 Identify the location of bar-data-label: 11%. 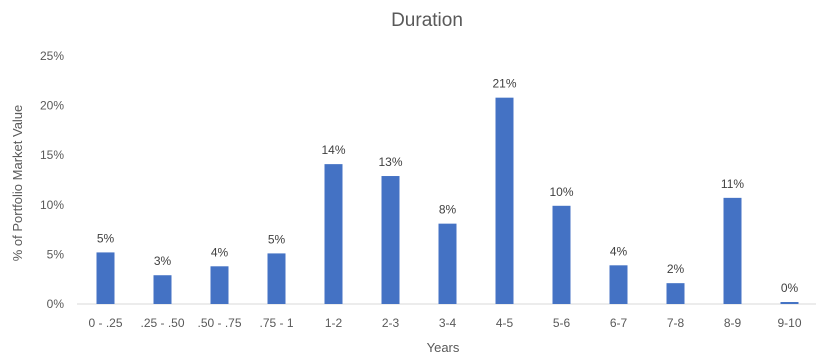
(732, 184).